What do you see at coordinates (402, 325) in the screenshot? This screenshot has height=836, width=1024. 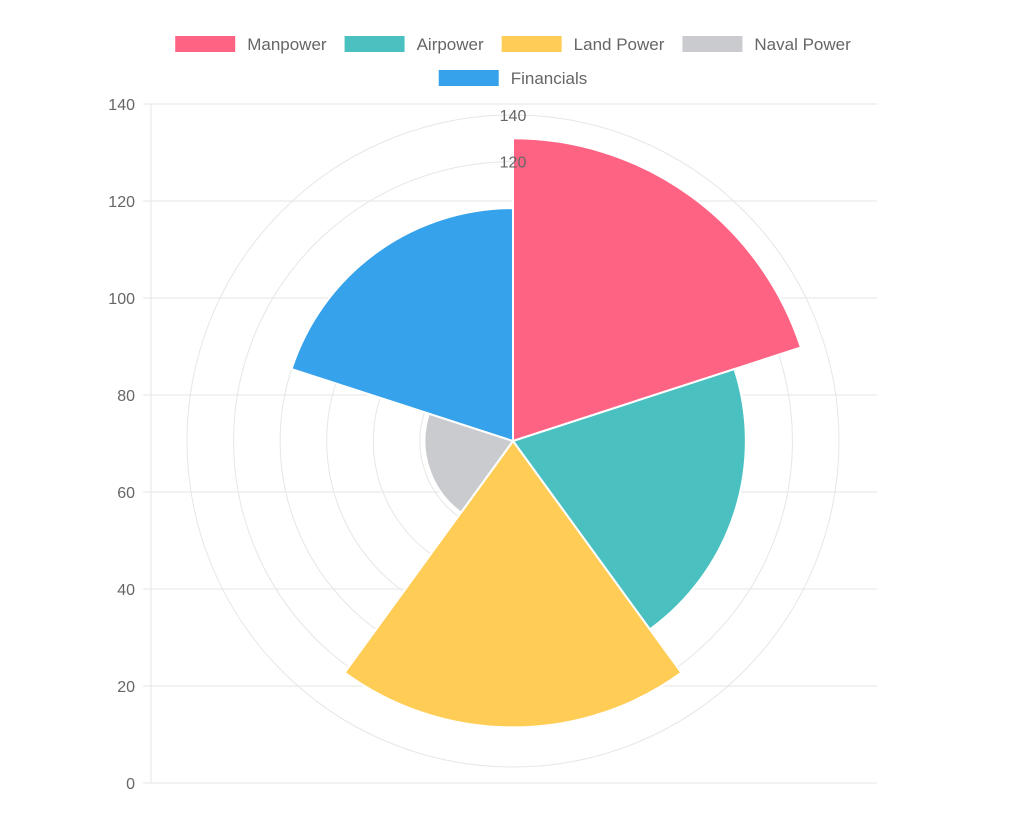 I see `slice-financials` at bounding box center [402, 325].